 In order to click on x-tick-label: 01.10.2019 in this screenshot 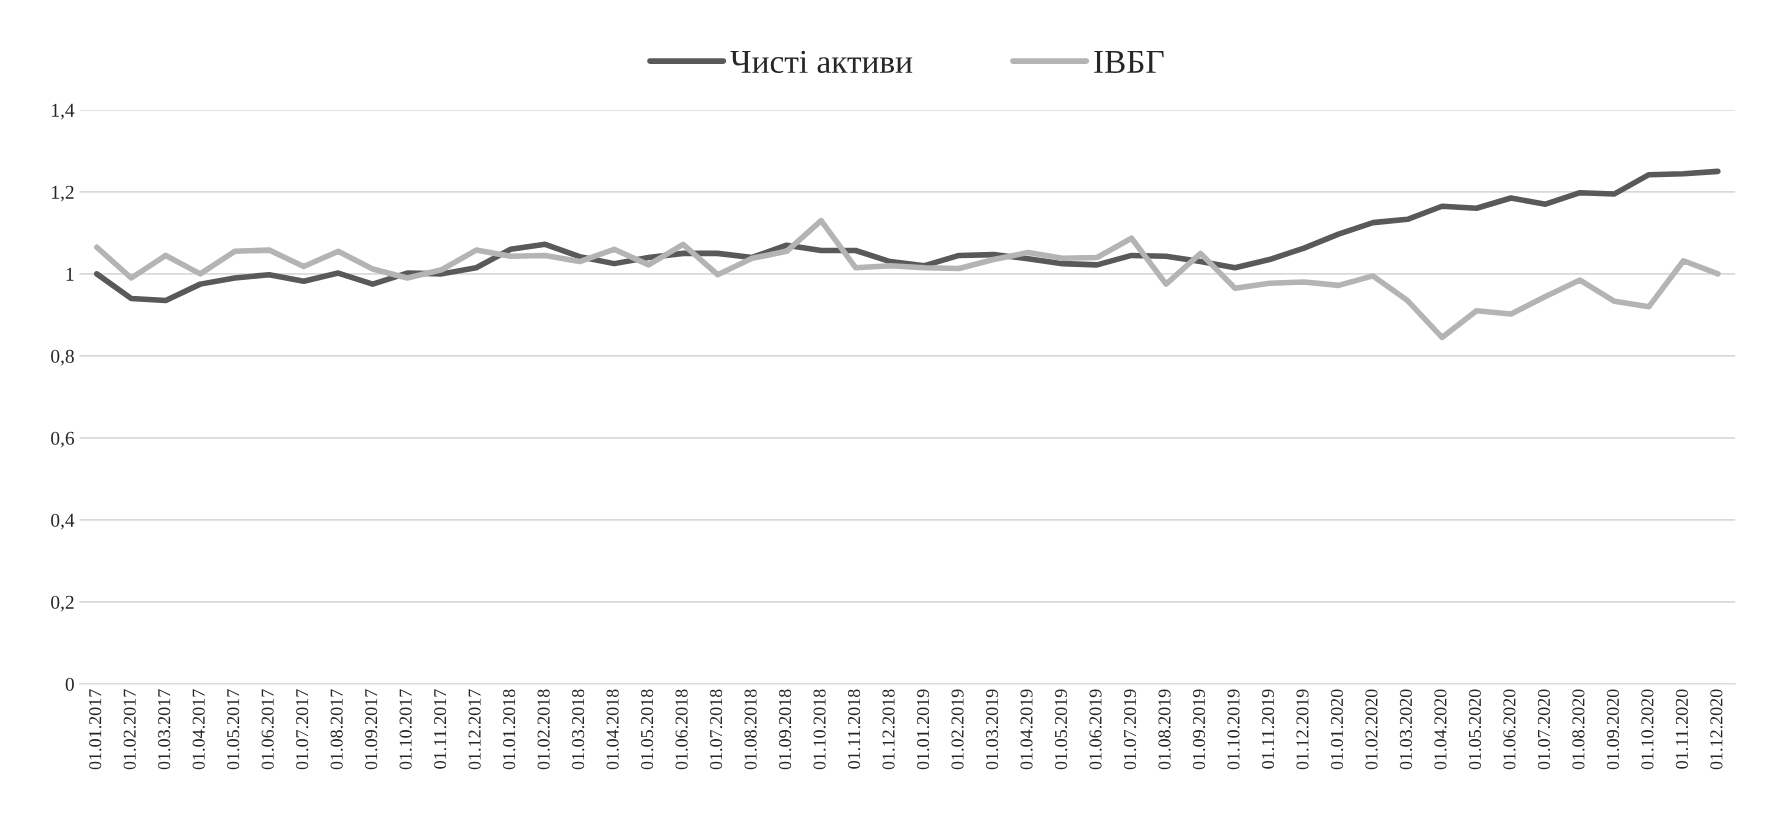, I will do `click(1233, 729)`.